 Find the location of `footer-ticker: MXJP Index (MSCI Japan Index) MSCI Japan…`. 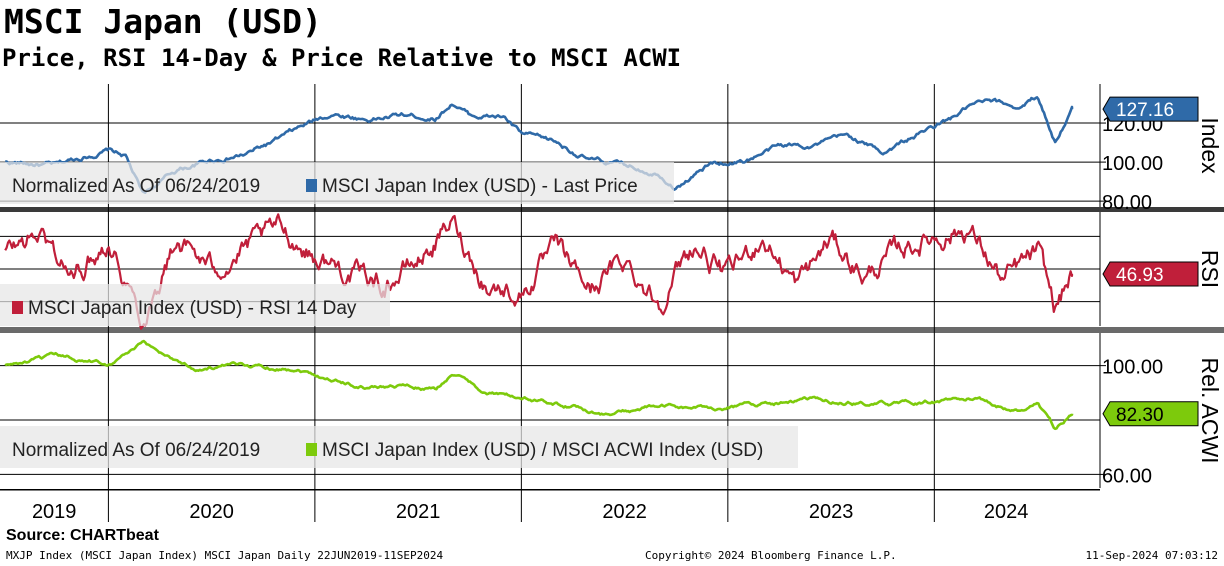

footer-ticker: MXJP Index (MSCI Japan Index) MSCI Japan… is located at coordinates (225, 555).